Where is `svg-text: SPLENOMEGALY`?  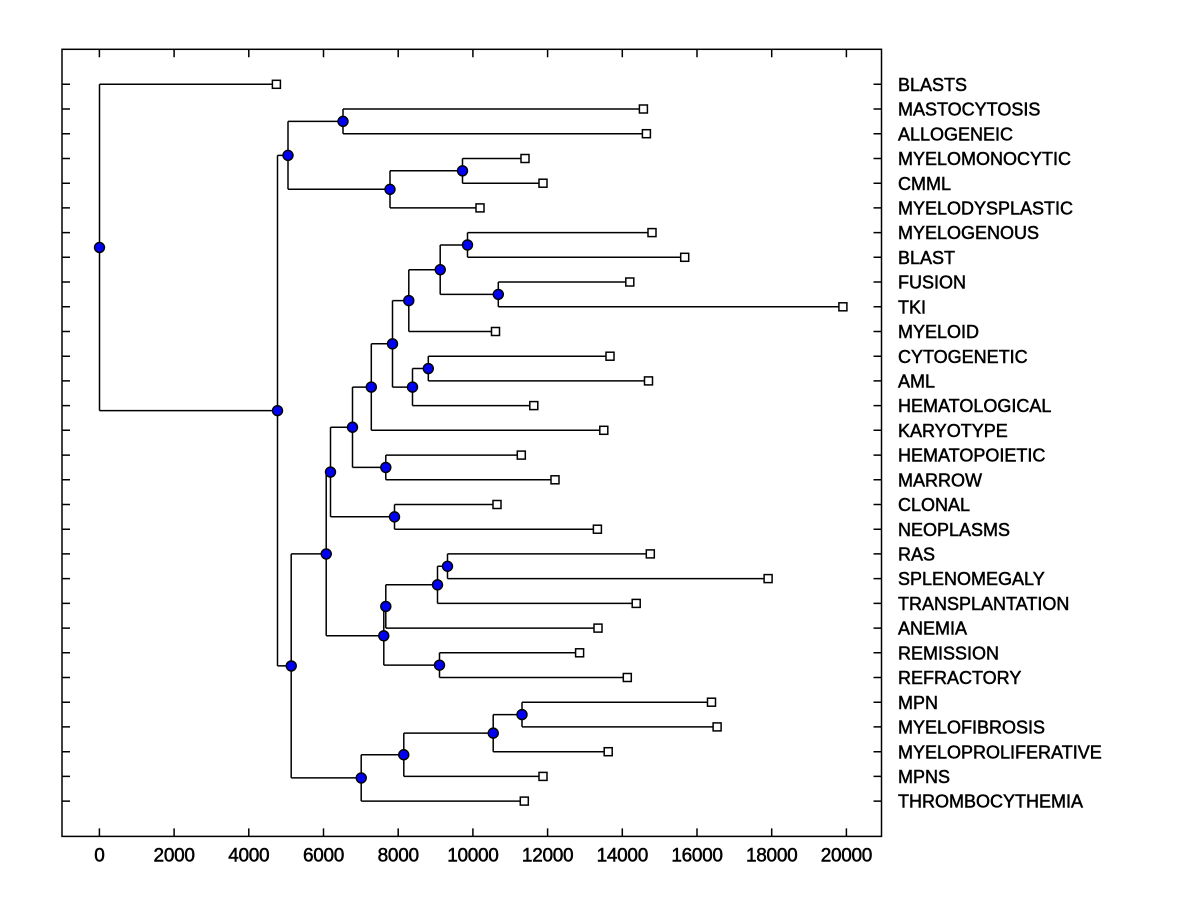
svg-text: SPLENOMEGALY is located at coordinates (971, 579).